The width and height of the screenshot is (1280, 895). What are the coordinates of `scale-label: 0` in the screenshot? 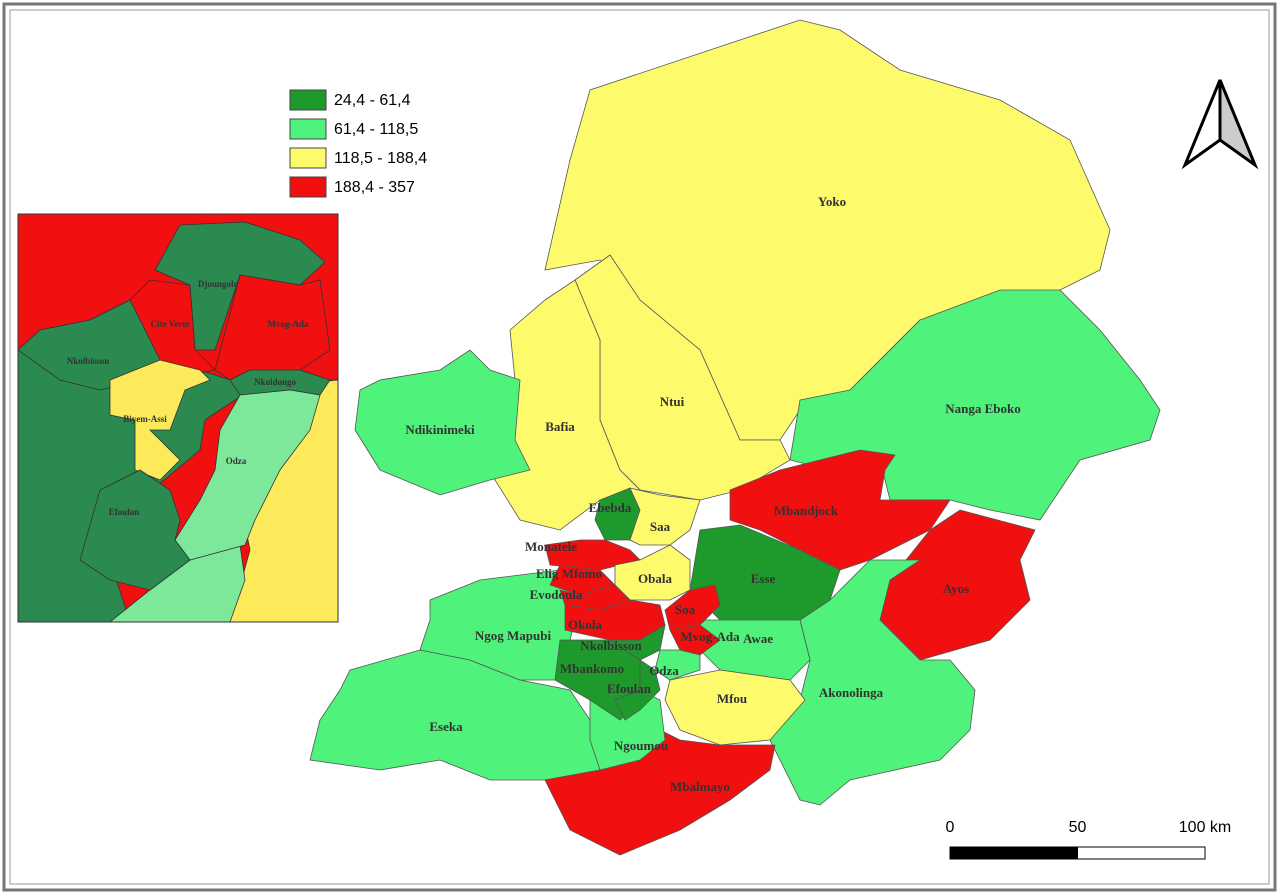 It's located at (950, 827).